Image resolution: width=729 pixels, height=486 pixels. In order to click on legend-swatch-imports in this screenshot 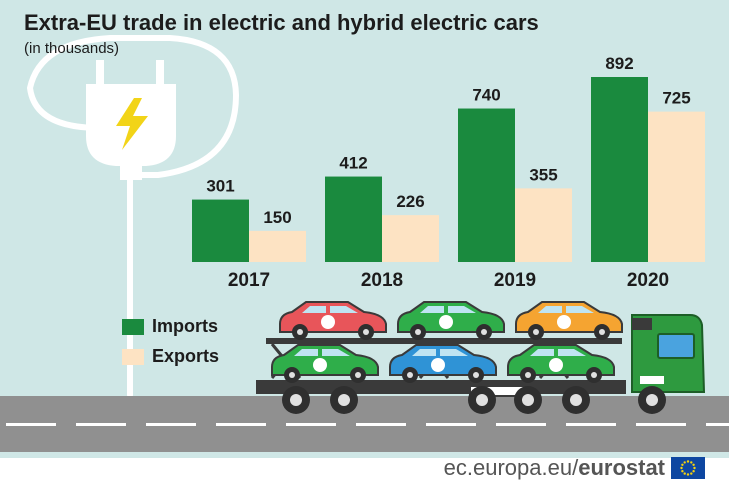, I will do `click(133, 326)`.